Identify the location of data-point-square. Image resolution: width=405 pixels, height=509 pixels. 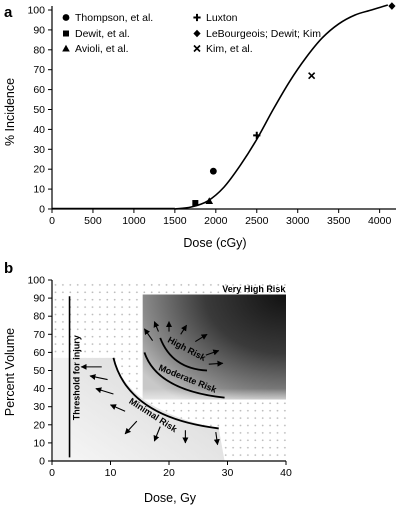
(195, 203).